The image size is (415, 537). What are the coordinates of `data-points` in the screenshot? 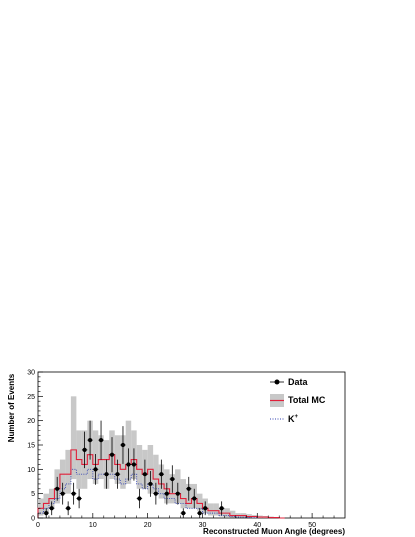 It's located at (134, 469).